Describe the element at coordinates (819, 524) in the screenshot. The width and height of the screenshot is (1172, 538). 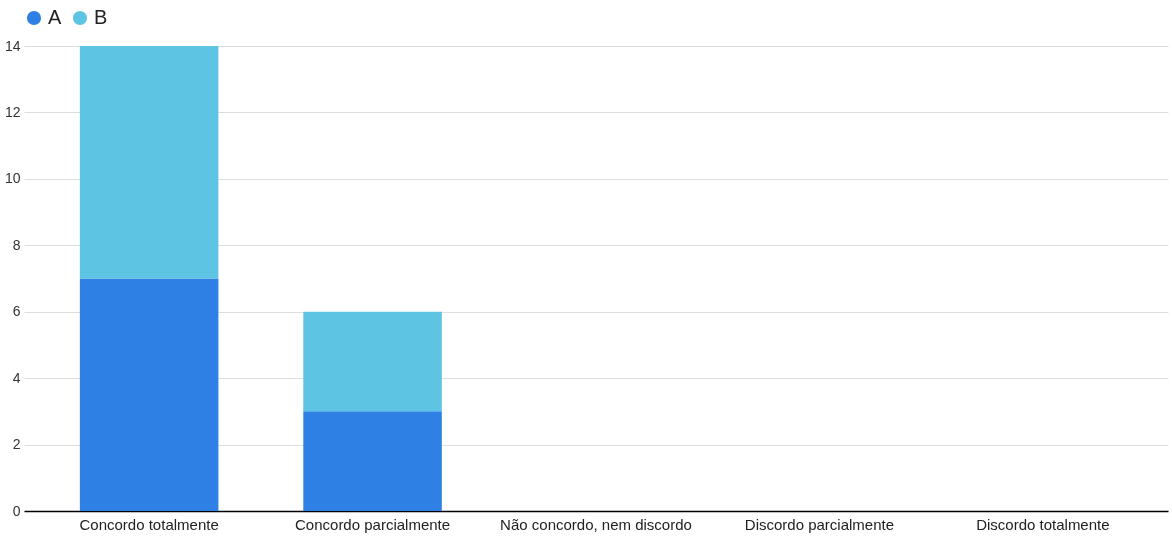
I see `x-tick-label: Discordo parcialmente` at that location.